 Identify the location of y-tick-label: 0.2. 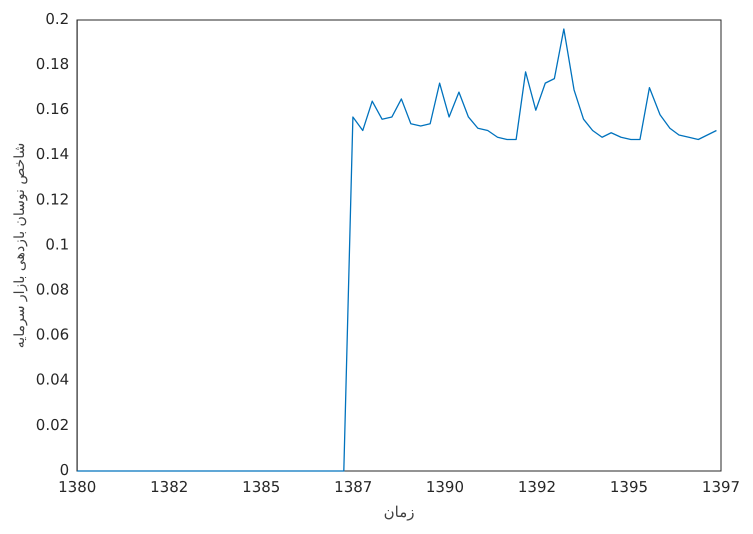
(57, 19).